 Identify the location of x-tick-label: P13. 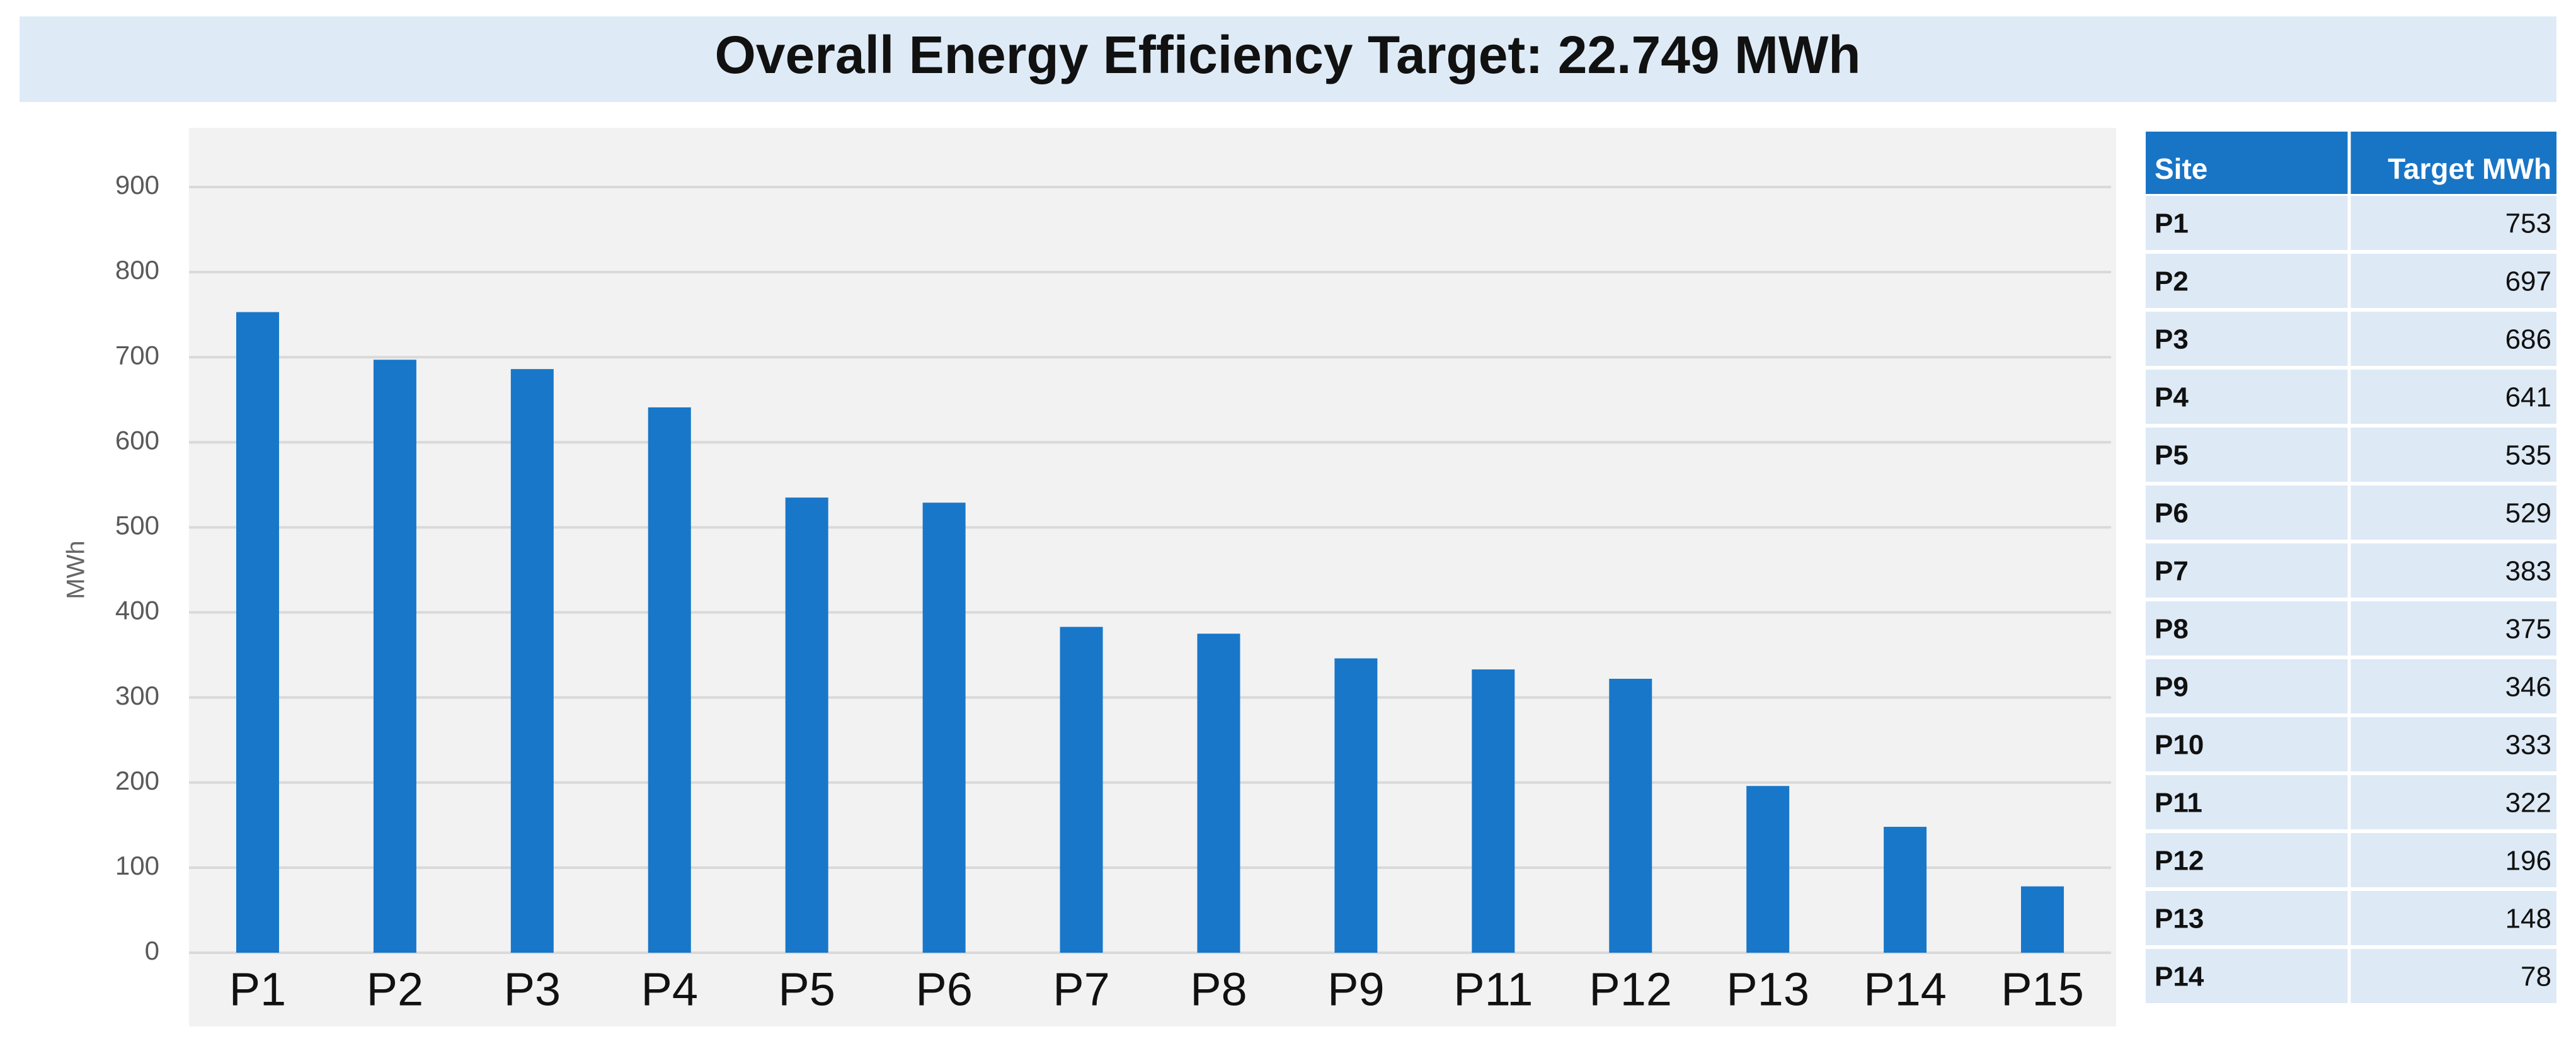
(1768, 989).